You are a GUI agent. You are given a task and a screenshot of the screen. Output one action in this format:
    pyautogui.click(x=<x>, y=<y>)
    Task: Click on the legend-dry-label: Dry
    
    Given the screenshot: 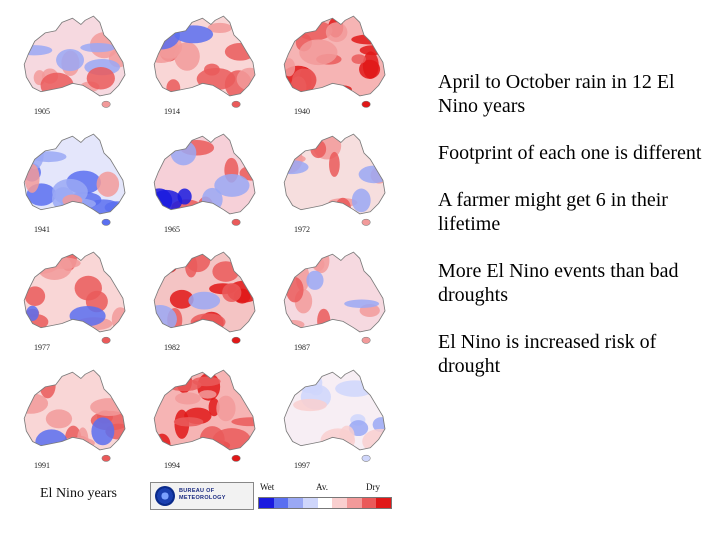 What is the action you would take?
    pyautogui.click(x=373, y=487)
    